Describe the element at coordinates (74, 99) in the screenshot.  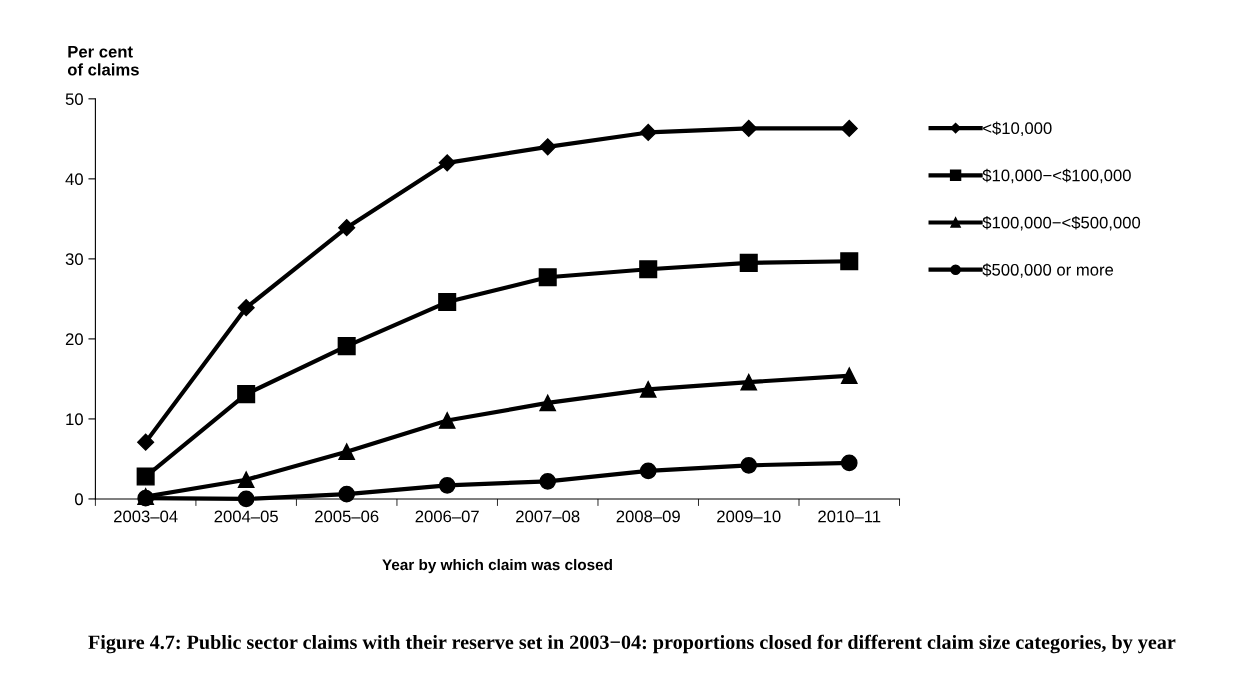
I see `y-tick-label: 50` at that location.